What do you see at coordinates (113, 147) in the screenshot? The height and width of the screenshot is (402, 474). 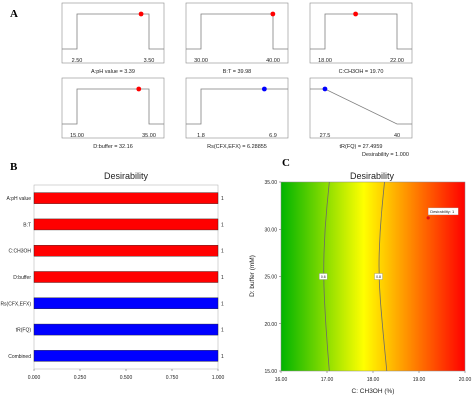 I see `factor-caption: D:buffer = 32.16` at bounding box center [113, 147].